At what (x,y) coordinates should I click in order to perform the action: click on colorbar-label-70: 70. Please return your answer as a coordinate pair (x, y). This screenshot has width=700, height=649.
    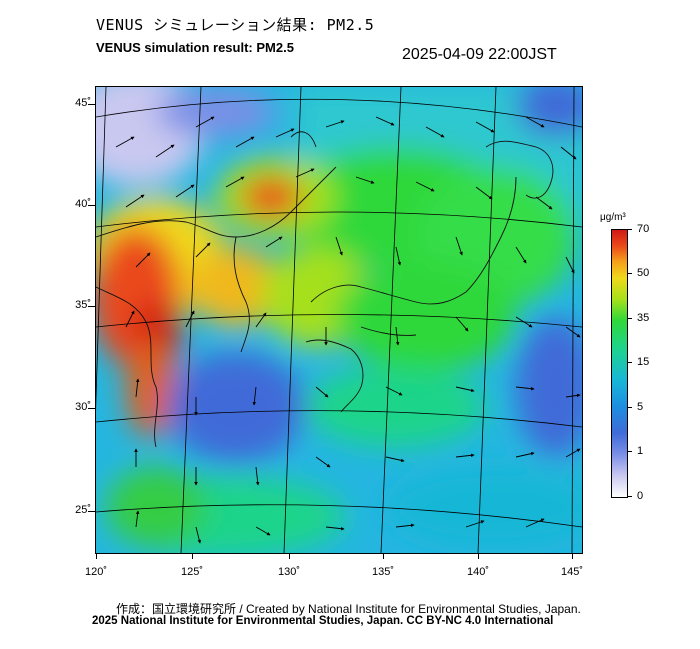
    Looking at the image, I should click on (643, 229).